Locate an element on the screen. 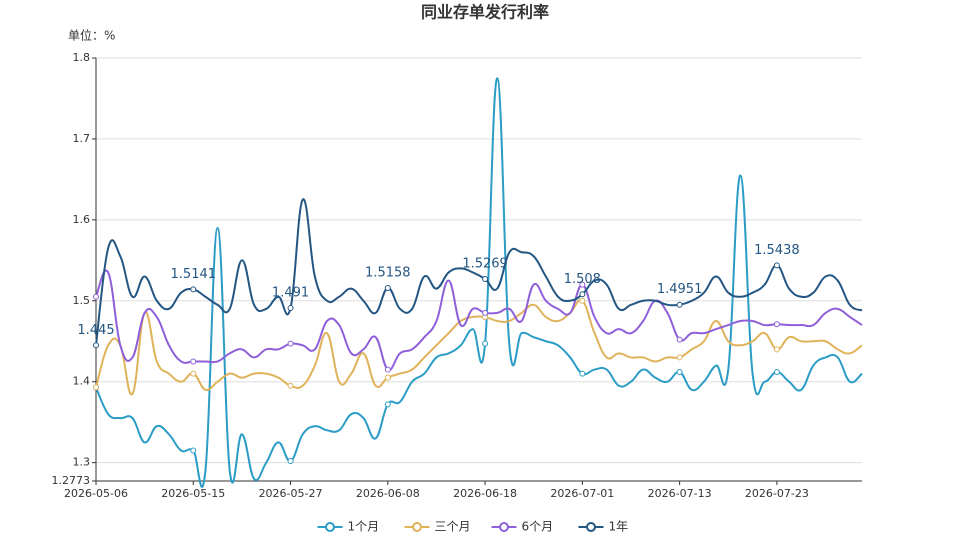 Image resolution: width=959 pixels, height=544 pixels. legend-label: 1个月 is located at coordinates (364, 527).